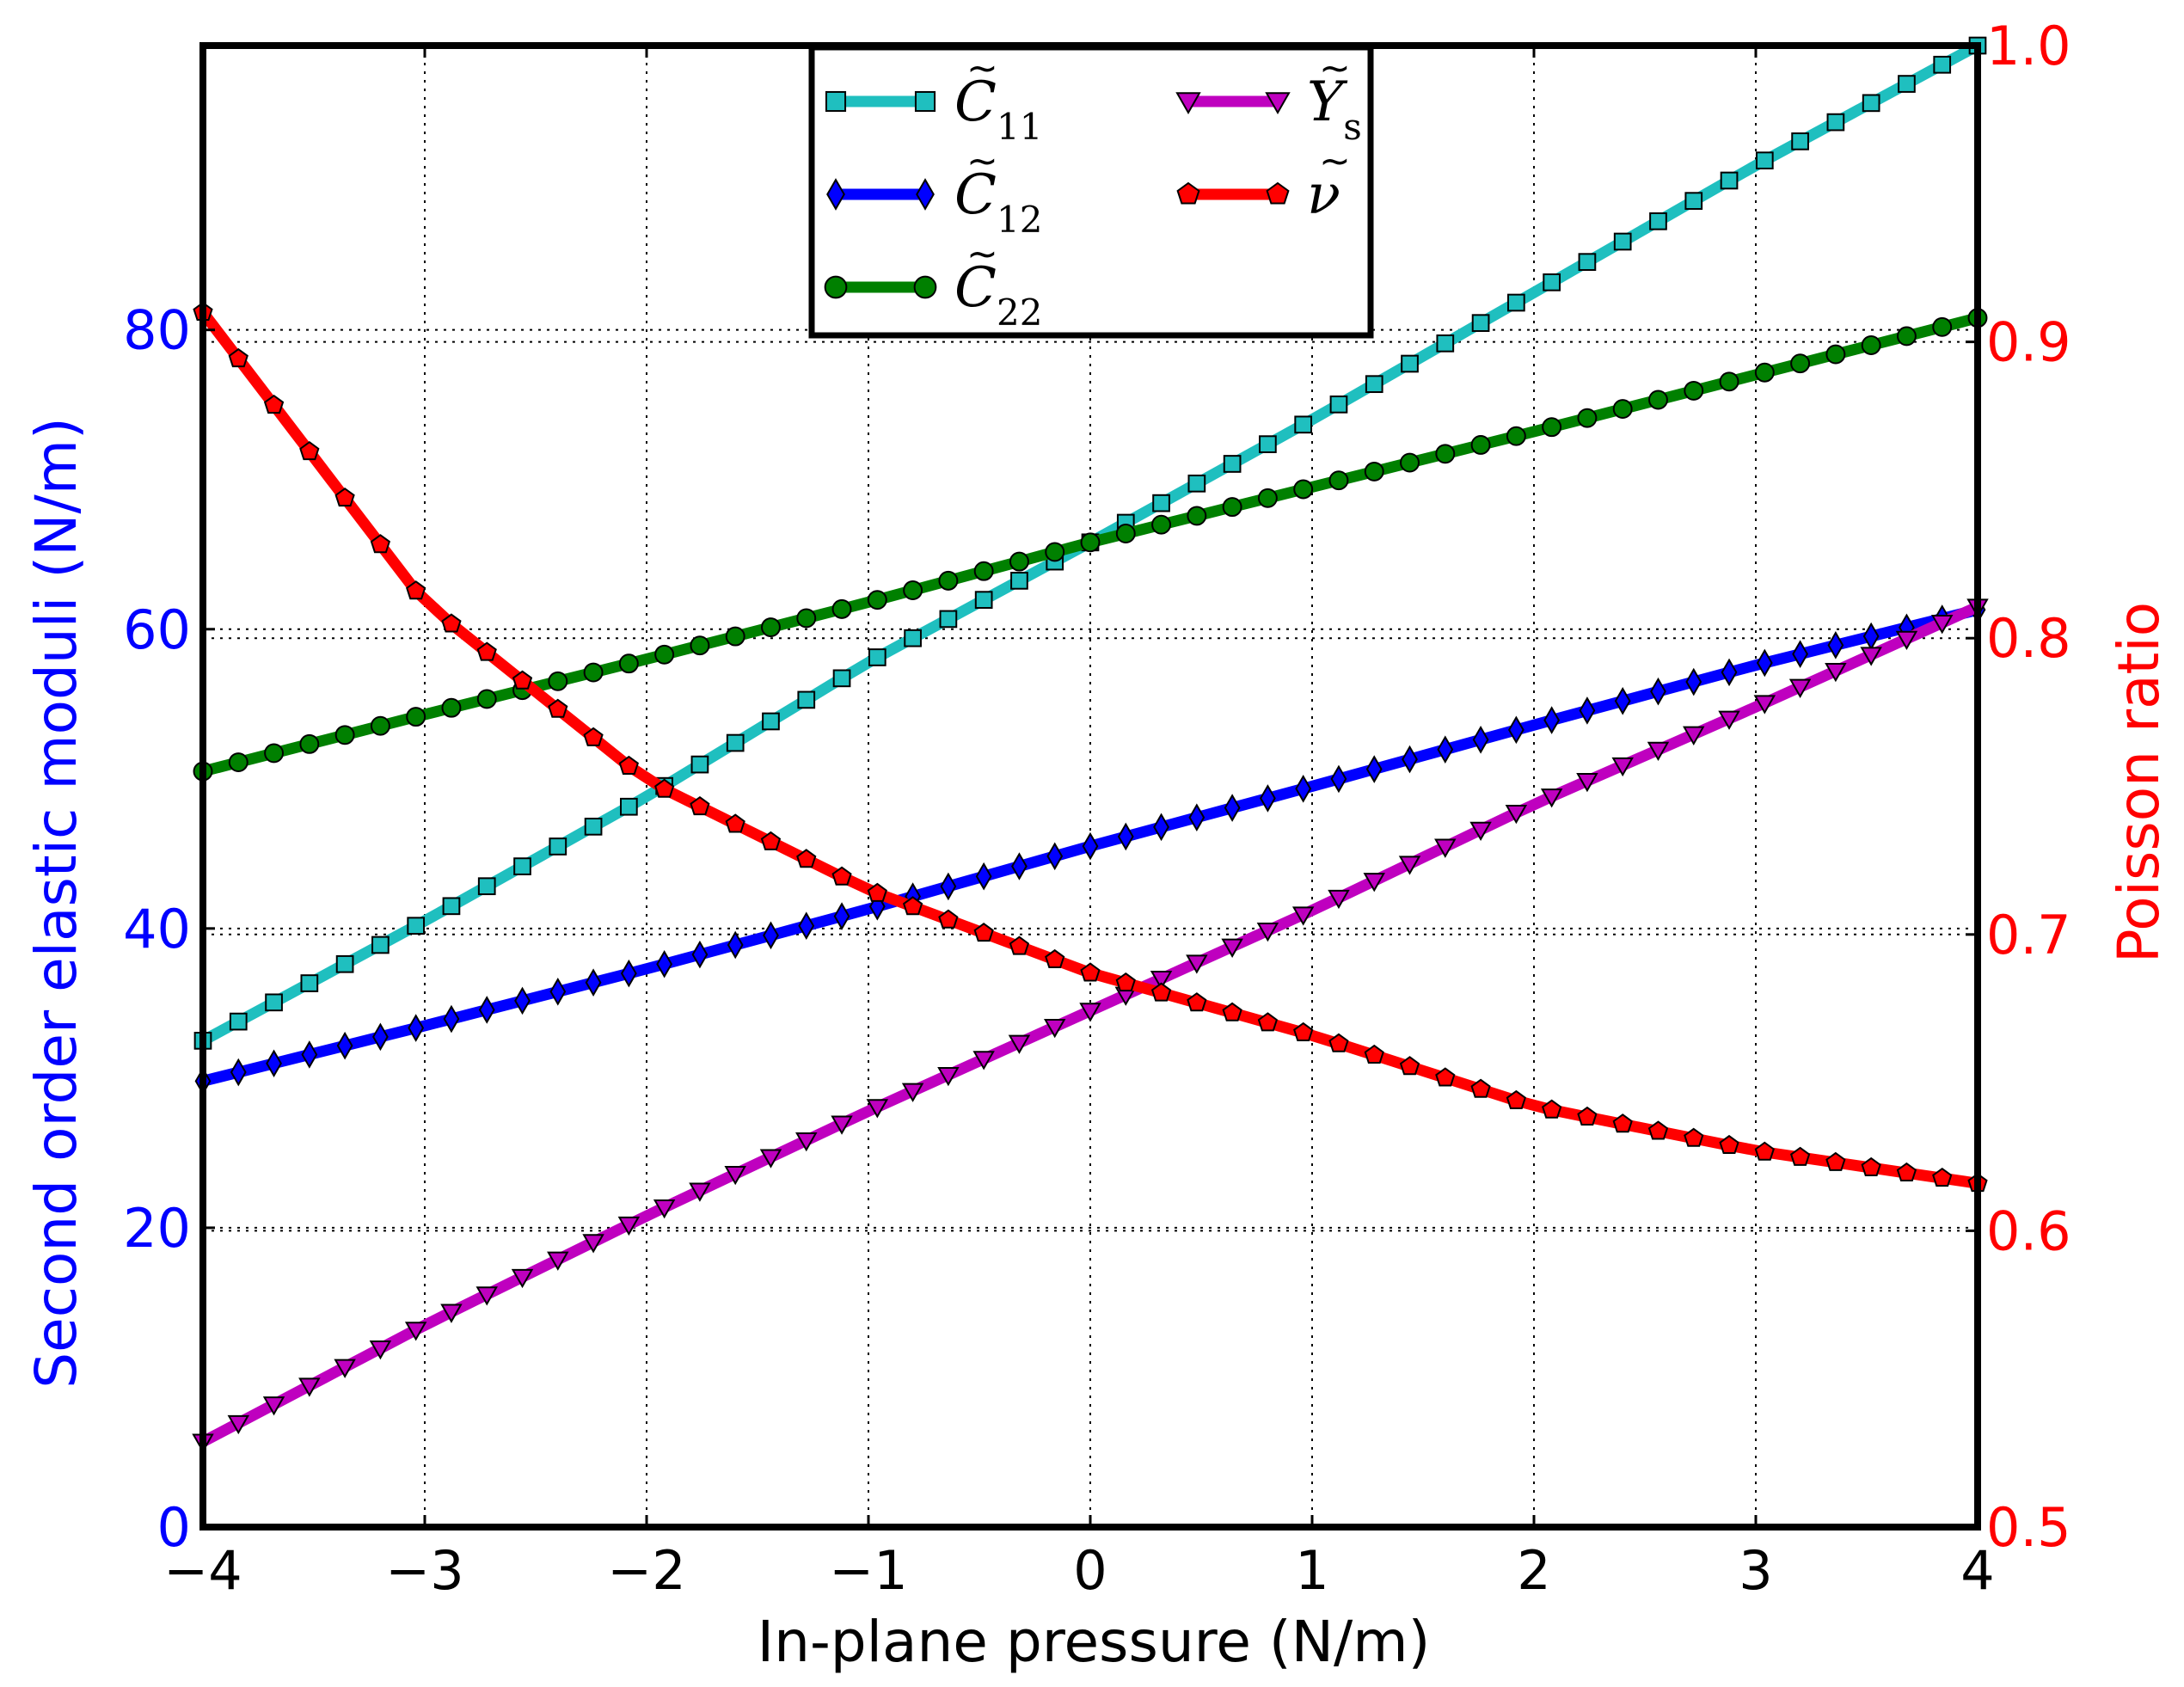 The width and height of the screenshot is (2184, 1687). Describe the element at coordinates (1019, 220) in the screenshot. I see `legend-label-subscript: 12` at that location.